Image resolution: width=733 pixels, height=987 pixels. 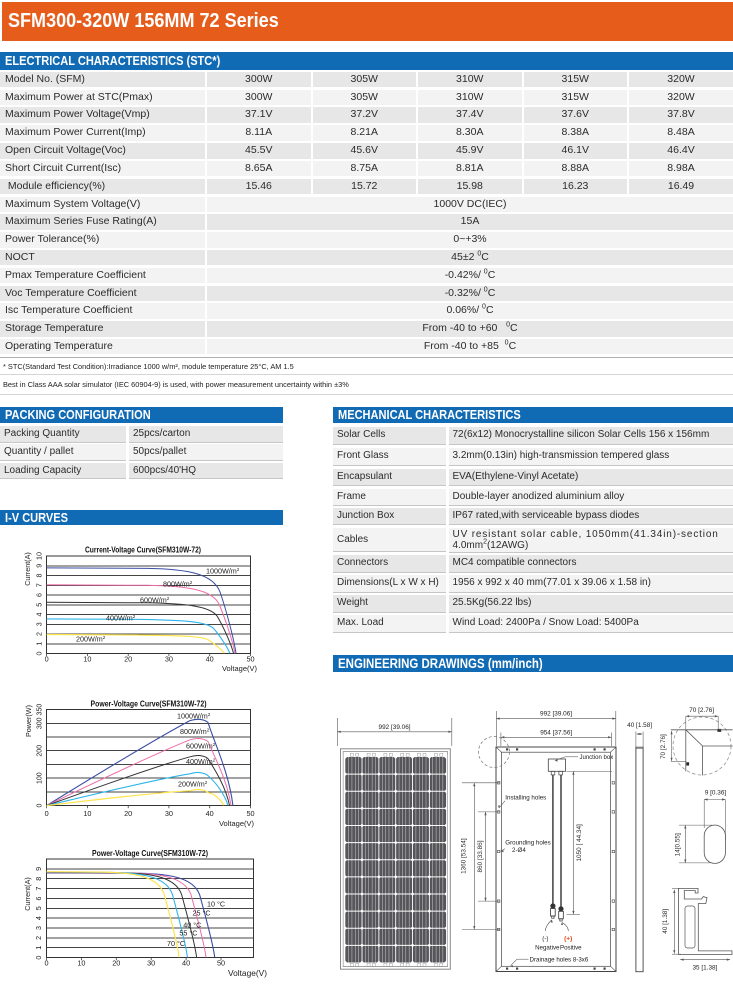 I want to click on svg-text: 35 [1.38], so click(x=704, y=968).